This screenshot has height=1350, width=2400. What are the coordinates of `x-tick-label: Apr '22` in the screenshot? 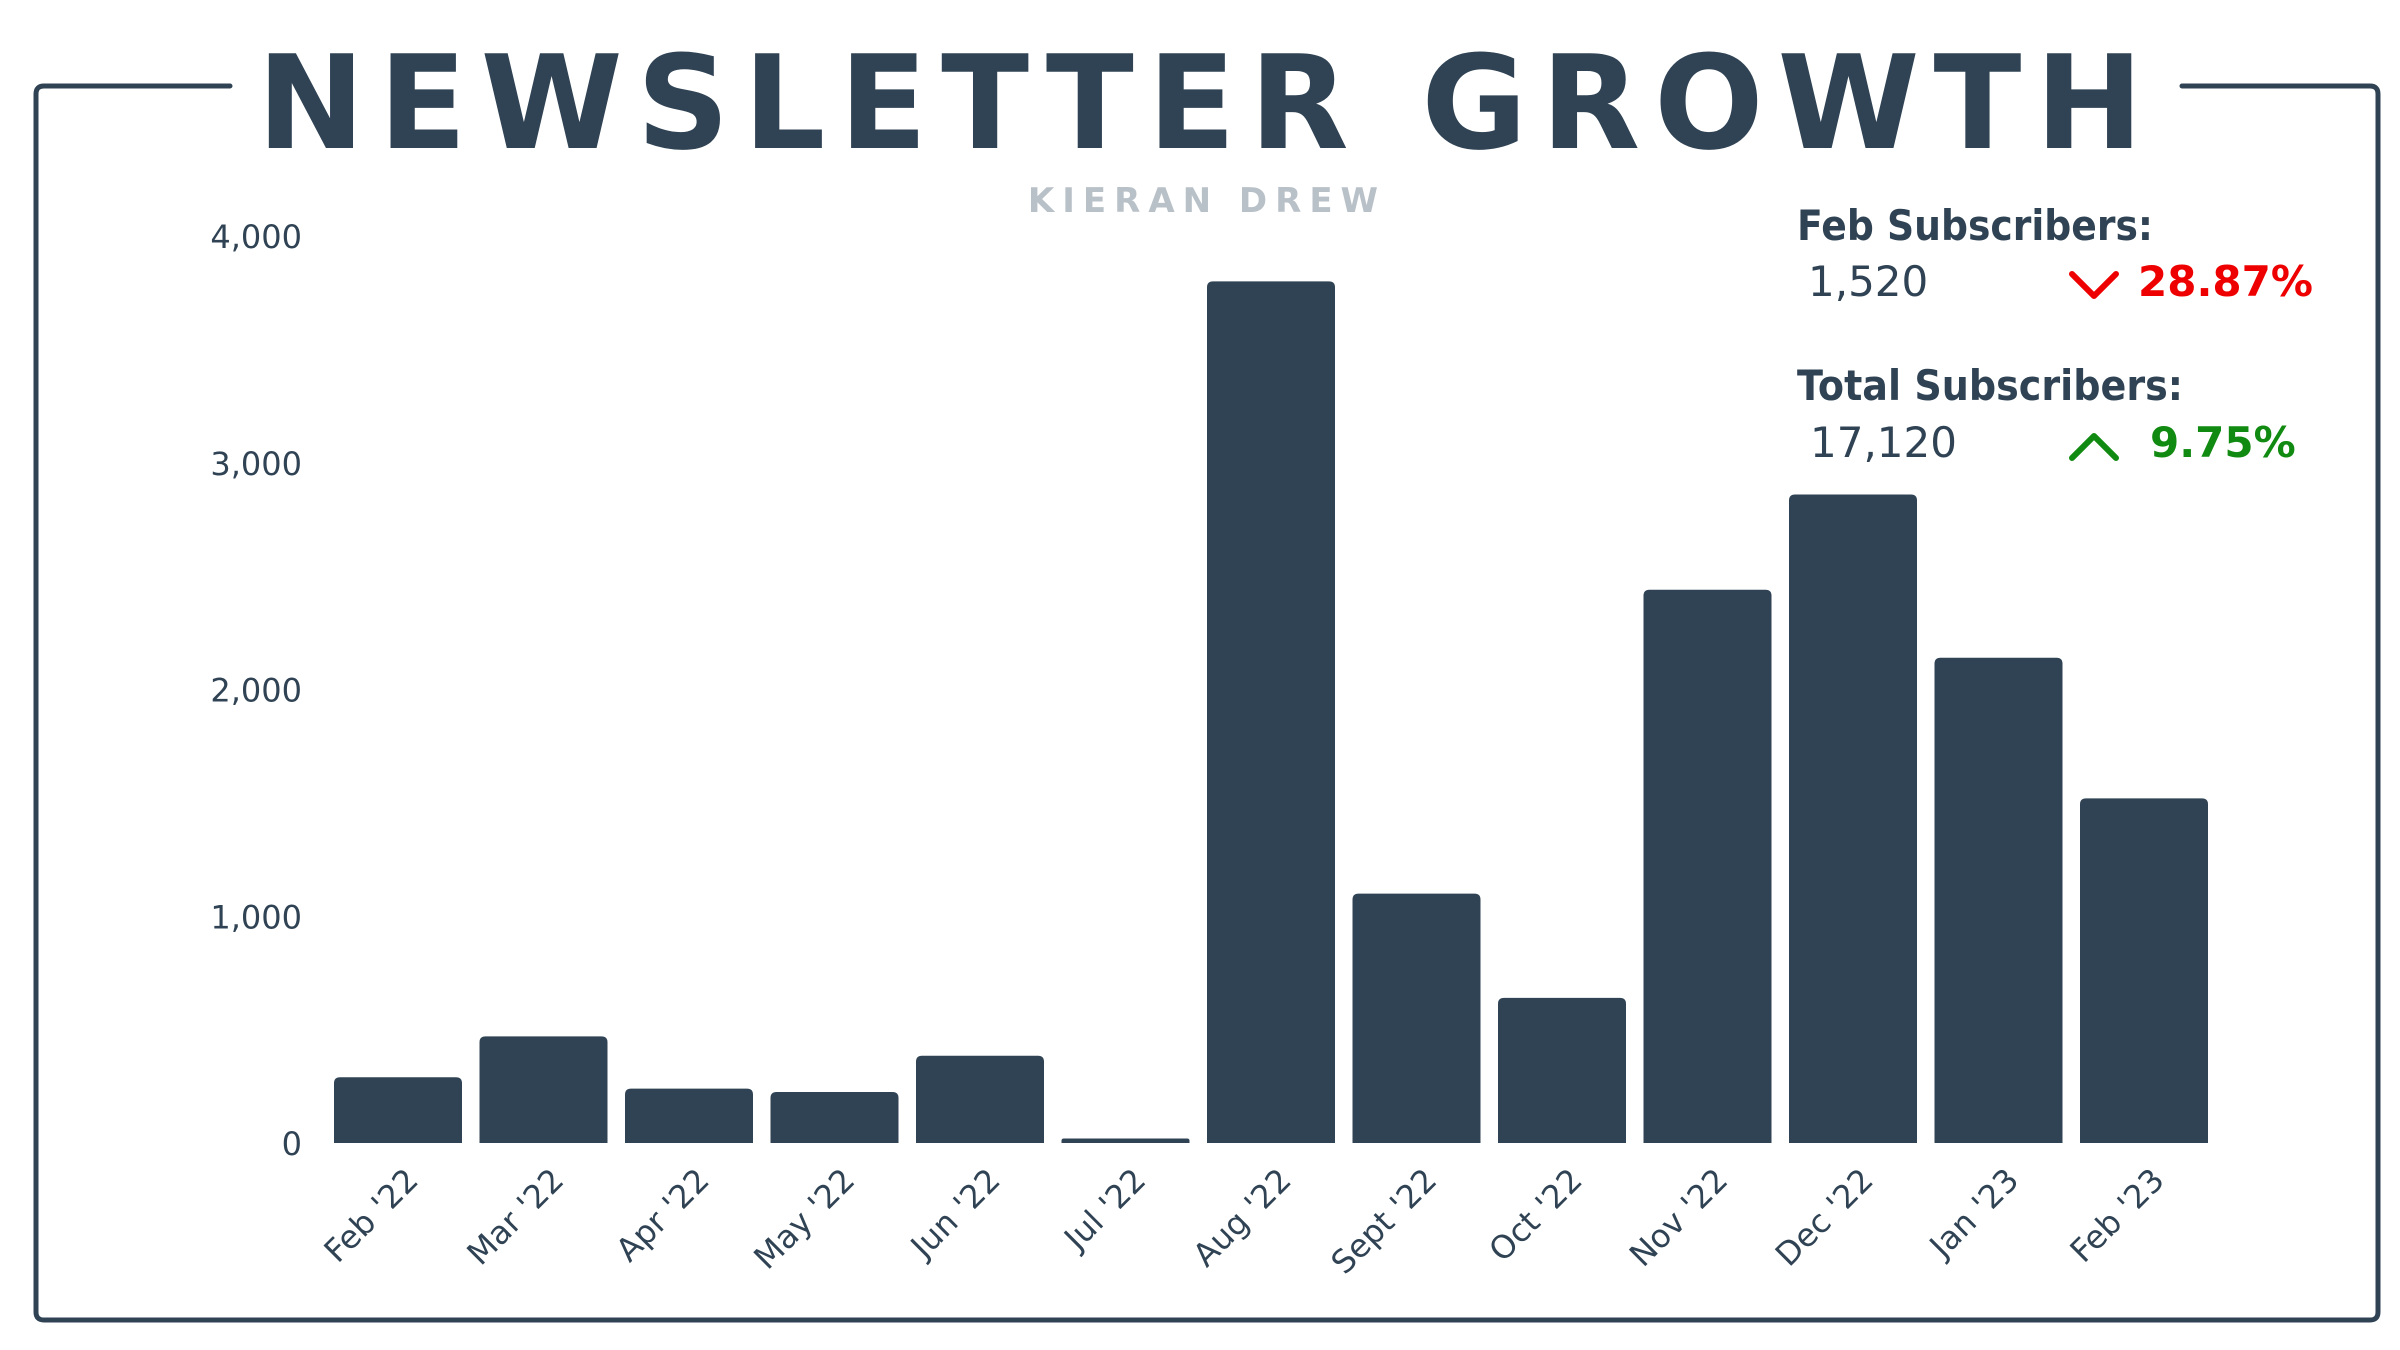 It's located at (662, 1215).